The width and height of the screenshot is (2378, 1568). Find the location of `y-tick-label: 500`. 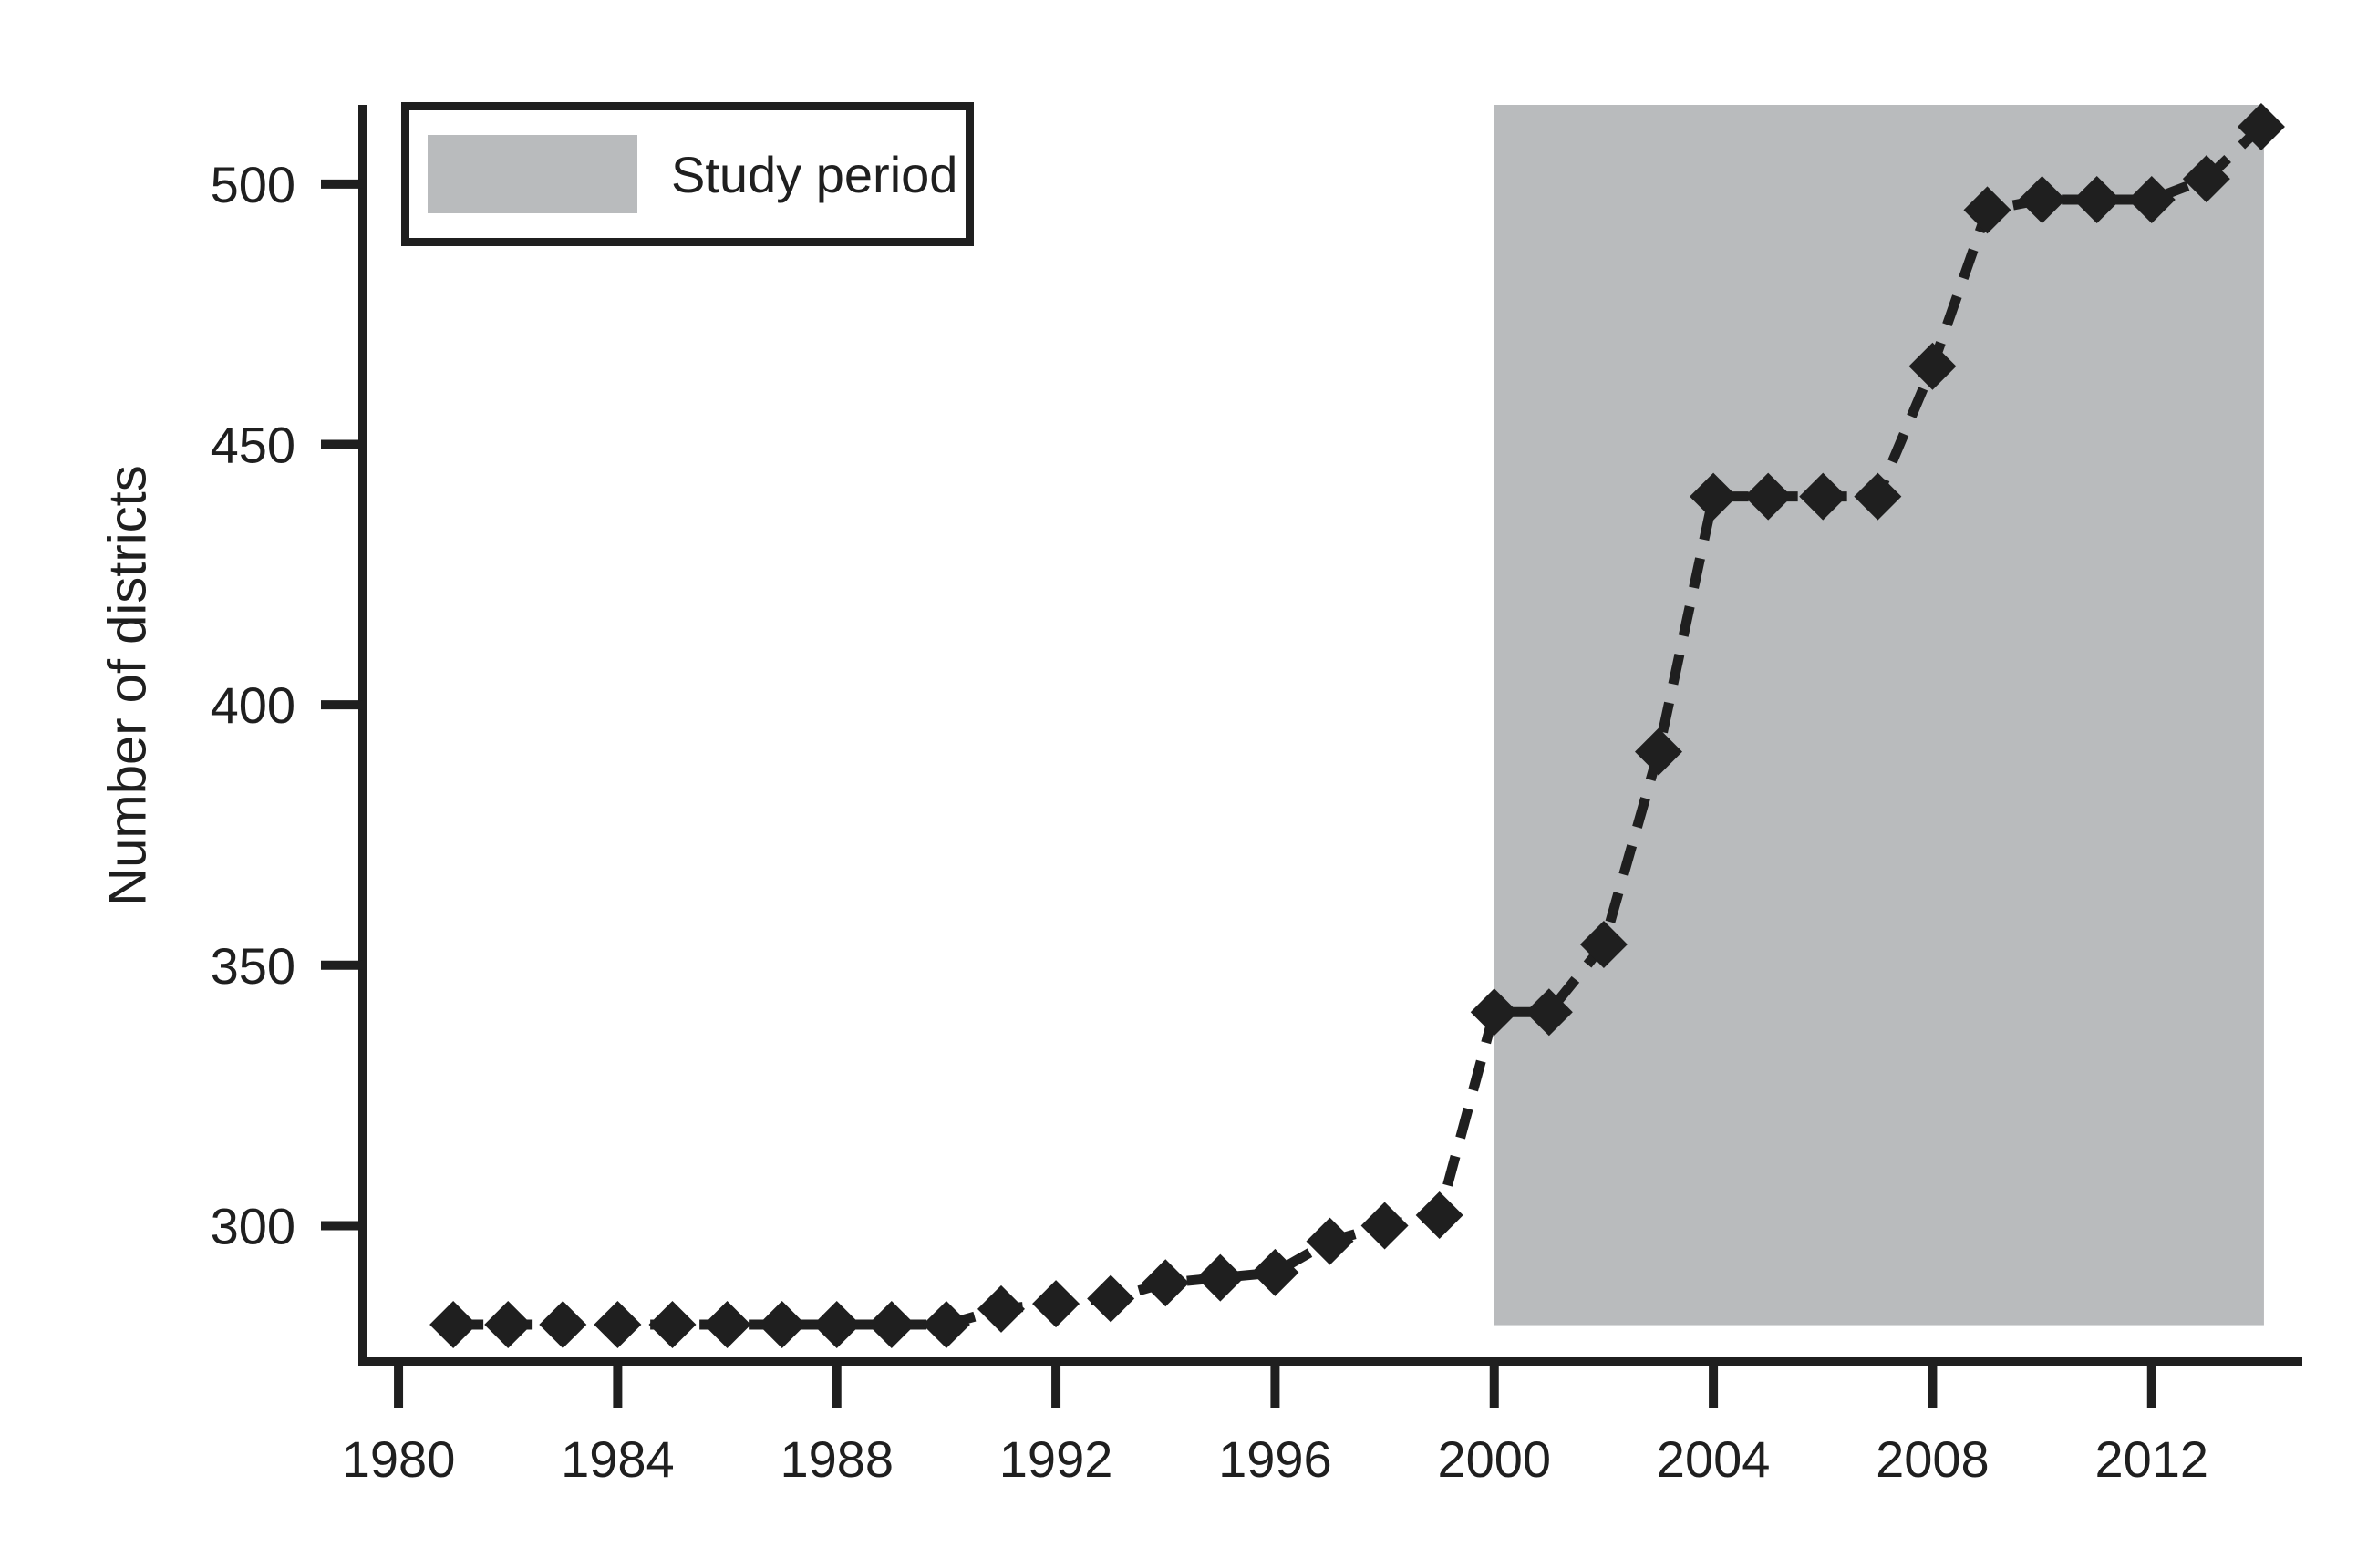

y-tick-label: 500 is located at coordinates (253, 184).